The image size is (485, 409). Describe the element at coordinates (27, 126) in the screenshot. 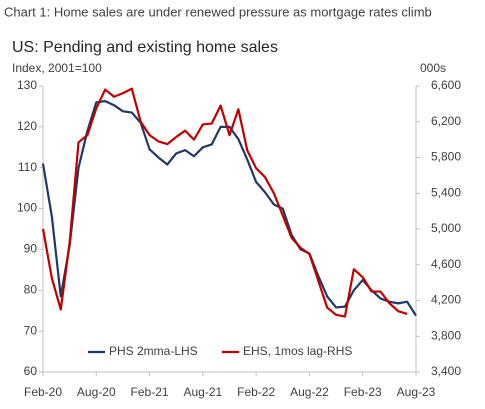

I see `y-tick-label: 120` at that location.